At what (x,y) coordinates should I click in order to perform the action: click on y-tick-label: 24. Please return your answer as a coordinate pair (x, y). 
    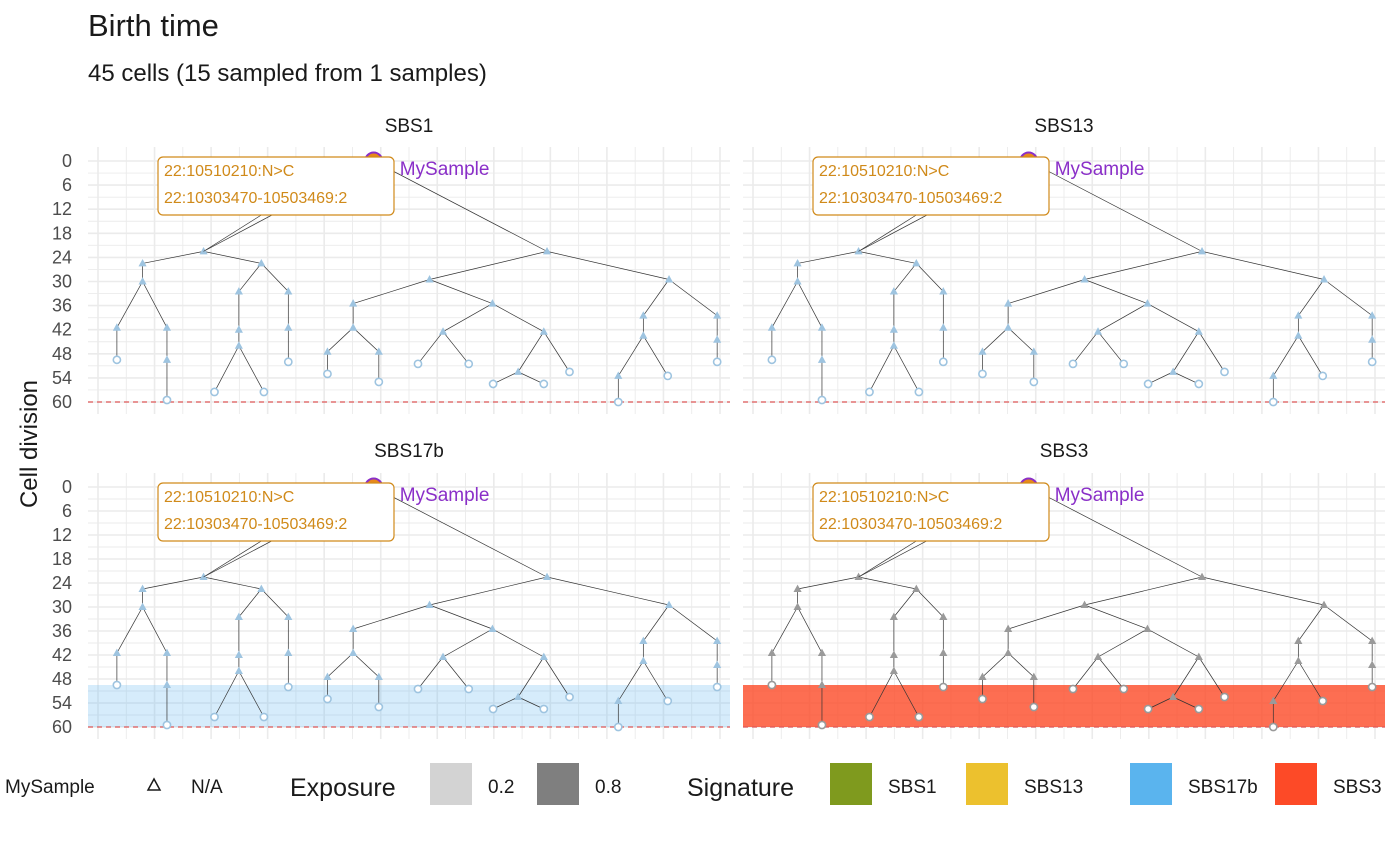
    Looking at the image, I should click on (62, 583).